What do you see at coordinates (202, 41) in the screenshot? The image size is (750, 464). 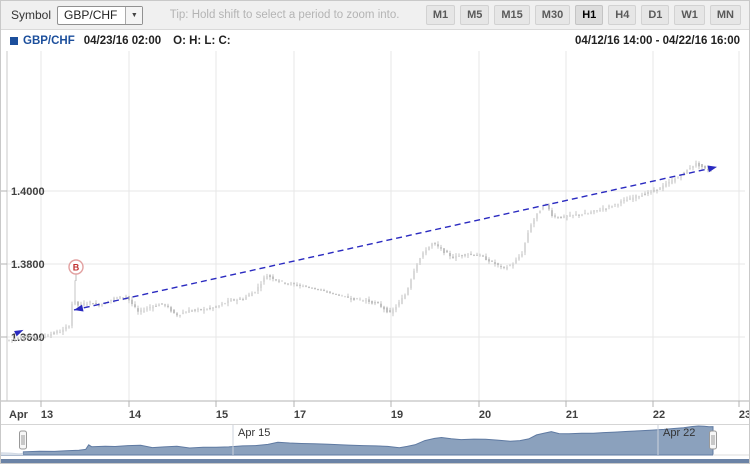 I see `ohlc-readout: O: H: L: C:` at bounding box center [202, 41].